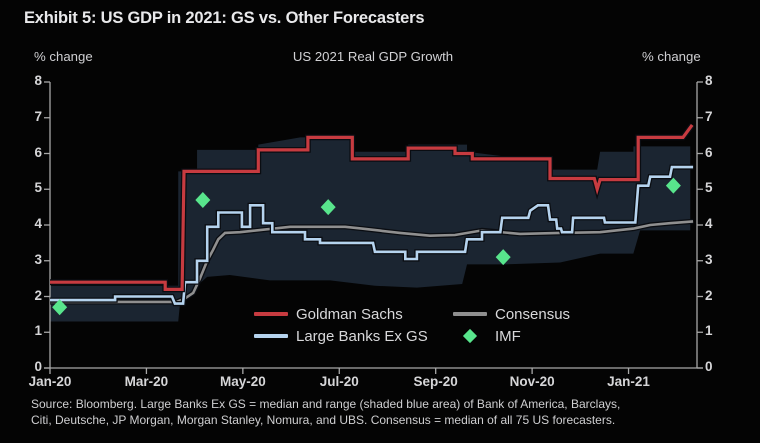  What do you see at coordinates (242, 381) in the screenshot?
I see `x-axis-tick-label: May-20` at bounding box center [242, 381].